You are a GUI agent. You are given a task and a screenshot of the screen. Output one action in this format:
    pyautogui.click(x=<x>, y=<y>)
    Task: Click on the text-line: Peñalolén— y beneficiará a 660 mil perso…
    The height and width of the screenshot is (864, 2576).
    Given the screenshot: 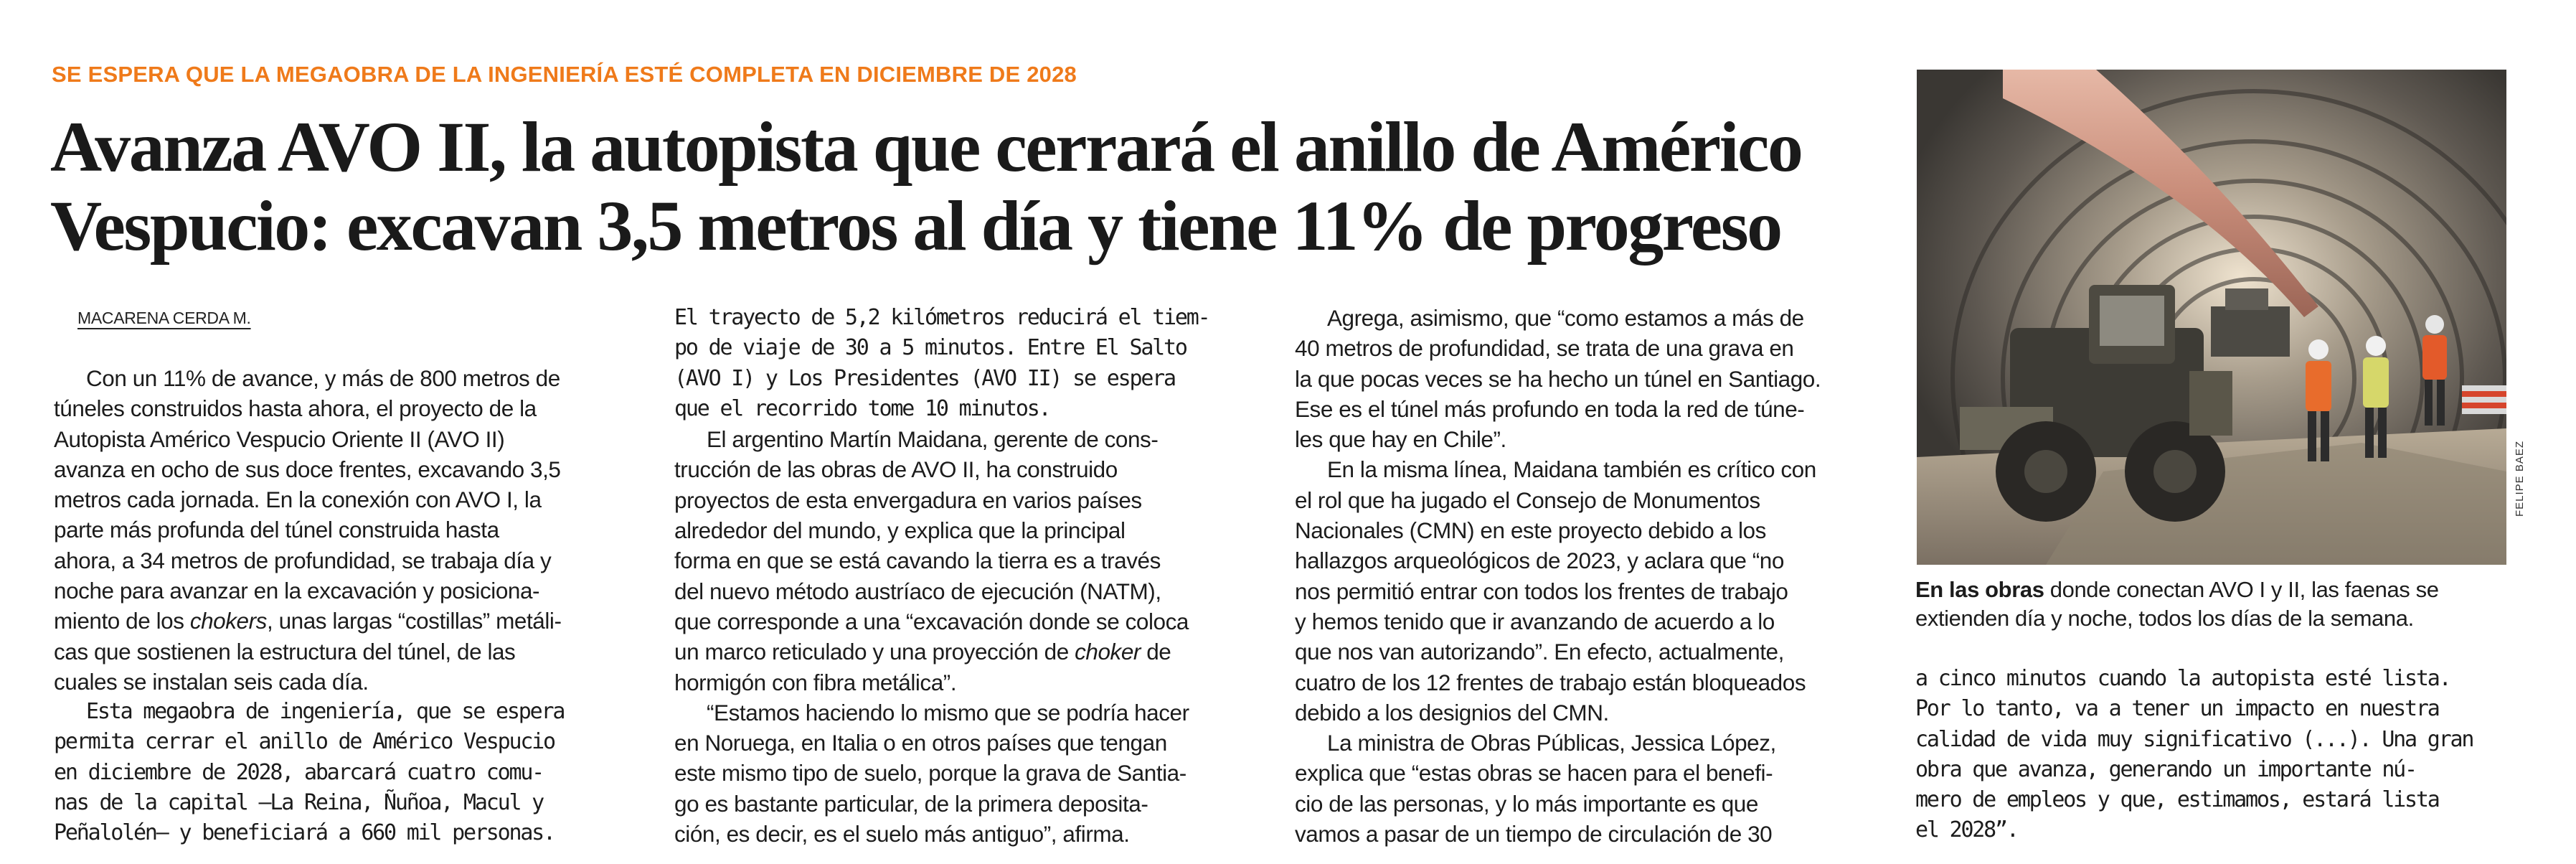 What is the action you would take?
    pyautogui.click(x=305, y=833)
    